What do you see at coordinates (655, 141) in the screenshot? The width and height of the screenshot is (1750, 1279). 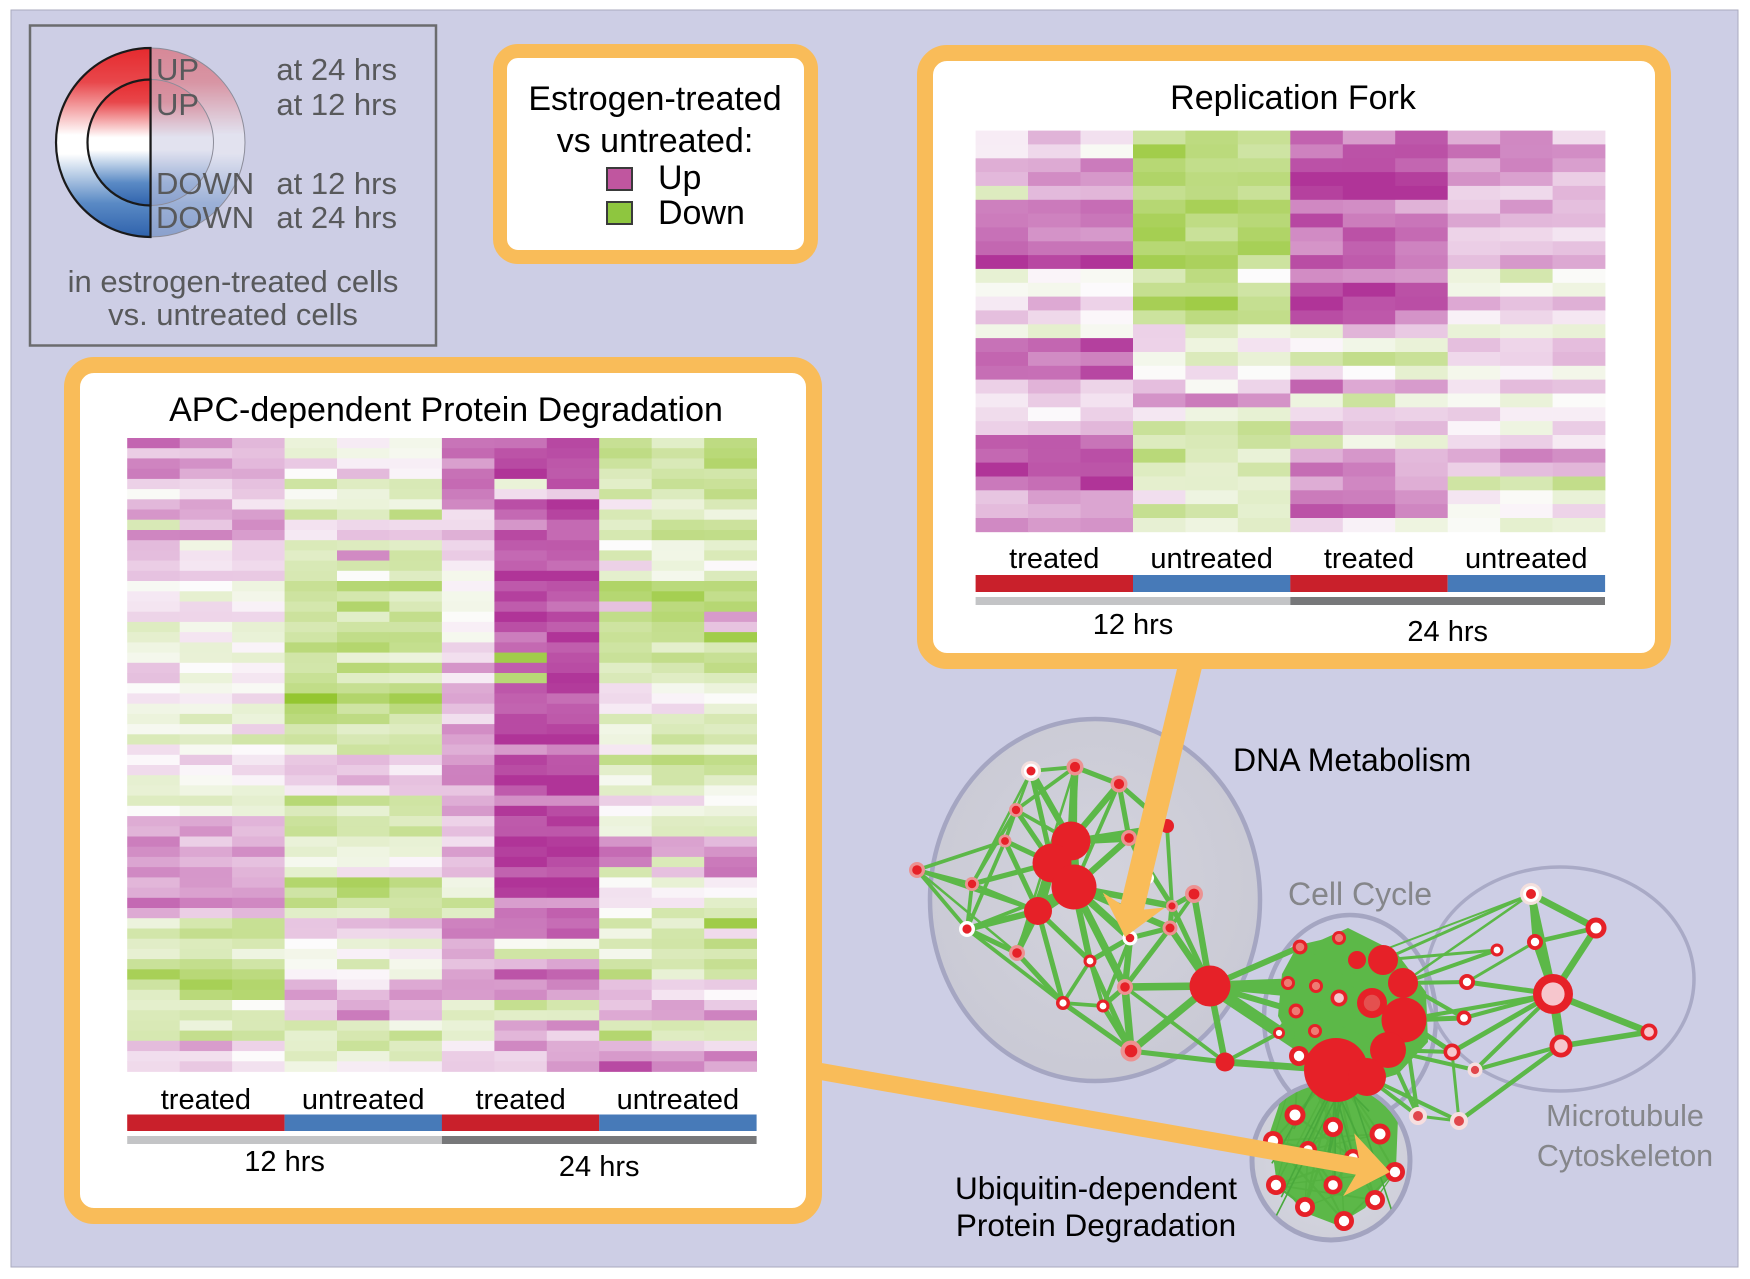 I see `svg-text: vs untreated:` at bounding box center [655, 141].